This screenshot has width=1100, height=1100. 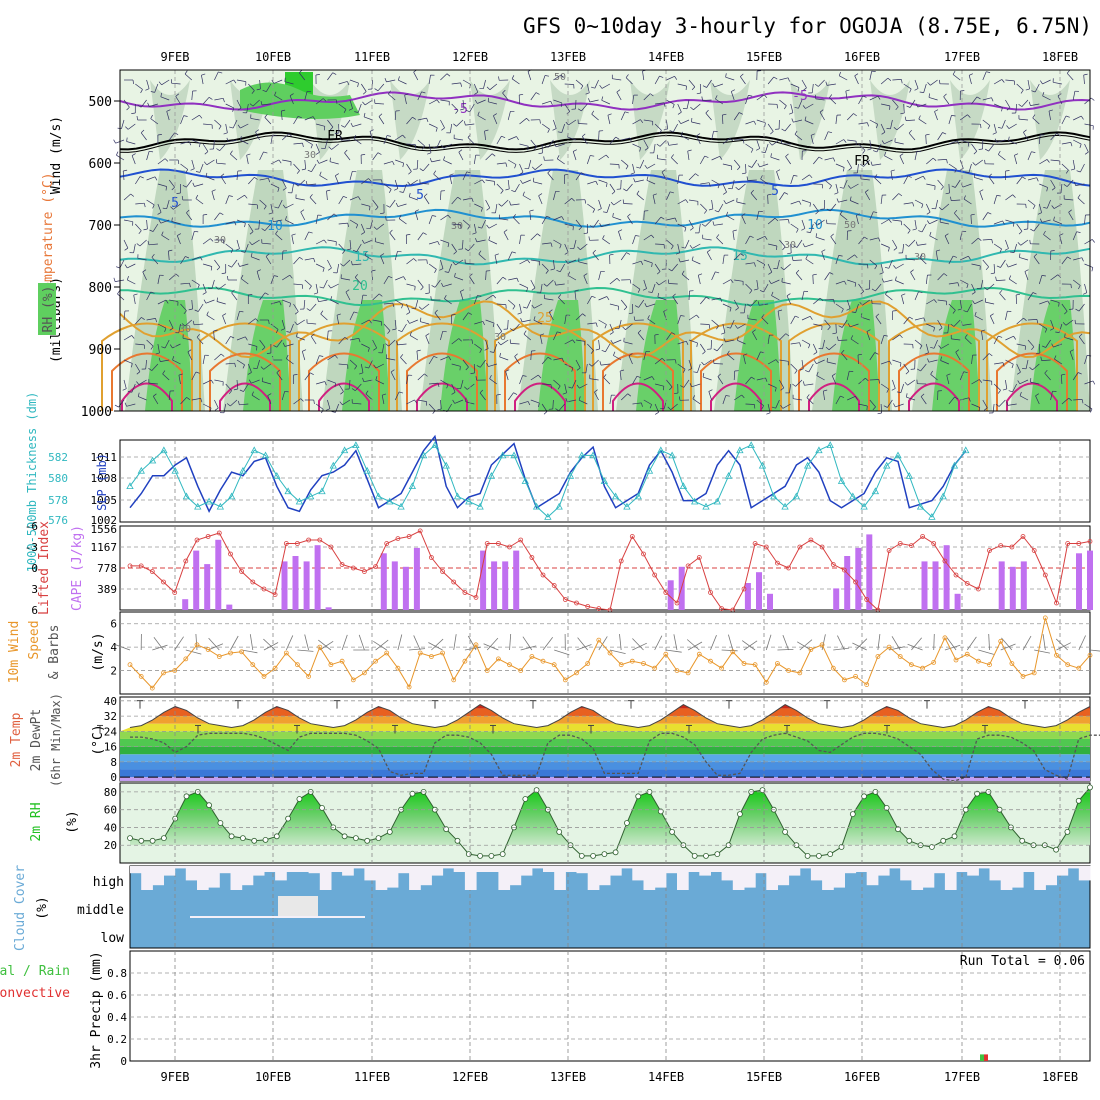 What do you see at coordinates (830, 445) in the screenshot?
I see `thickness-marker` at bounding box center [830, 445].